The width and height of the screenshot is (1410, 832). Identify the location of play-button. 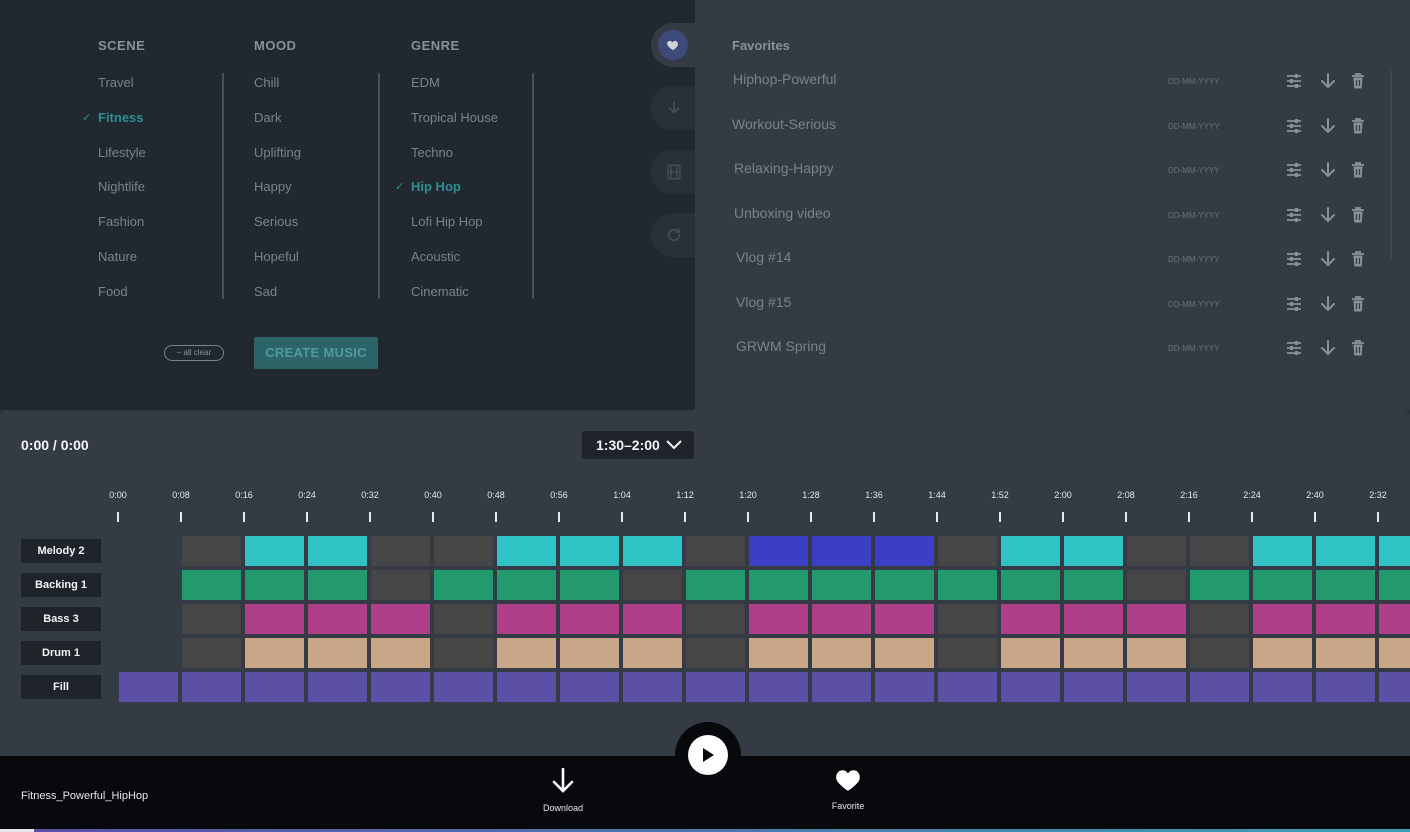
(708, 755).